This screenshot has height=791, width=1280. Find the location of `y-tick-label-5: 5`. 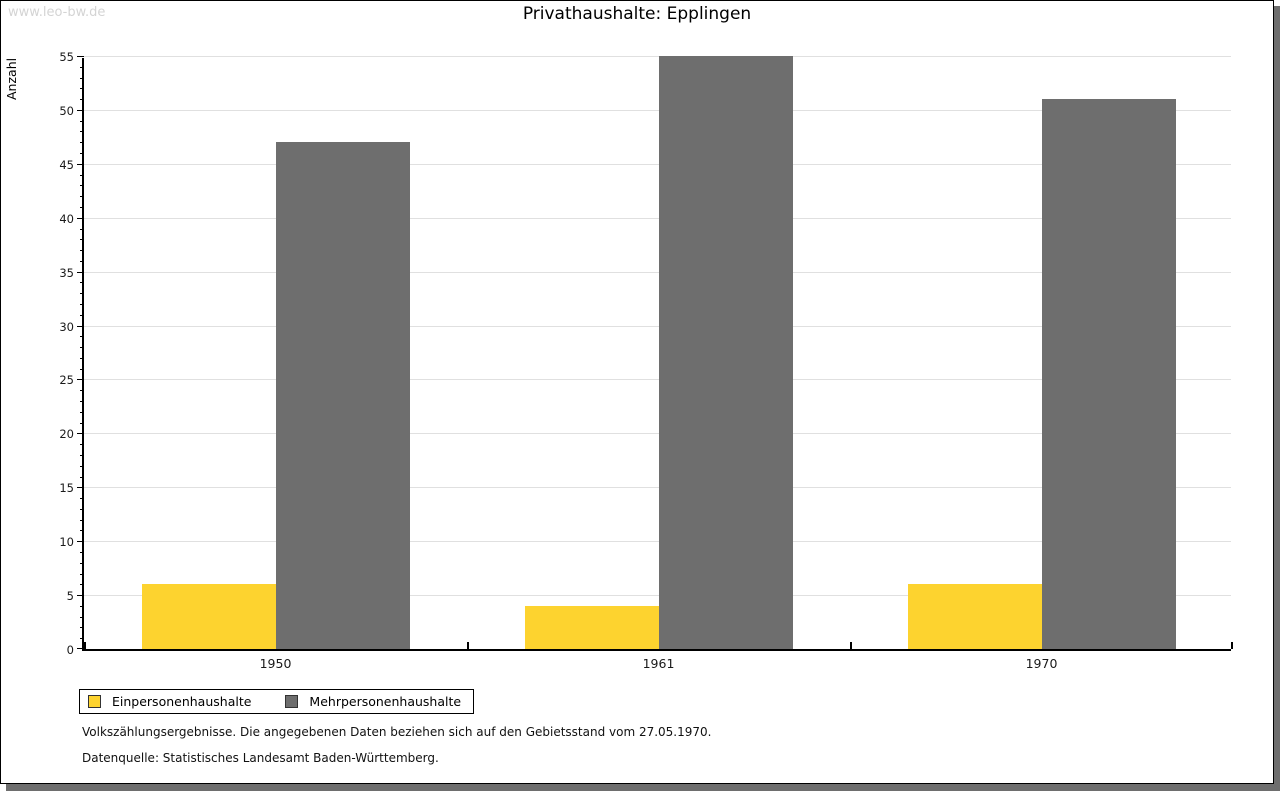

y-tick-label-5: 5 is located at coordinates (70, 596).